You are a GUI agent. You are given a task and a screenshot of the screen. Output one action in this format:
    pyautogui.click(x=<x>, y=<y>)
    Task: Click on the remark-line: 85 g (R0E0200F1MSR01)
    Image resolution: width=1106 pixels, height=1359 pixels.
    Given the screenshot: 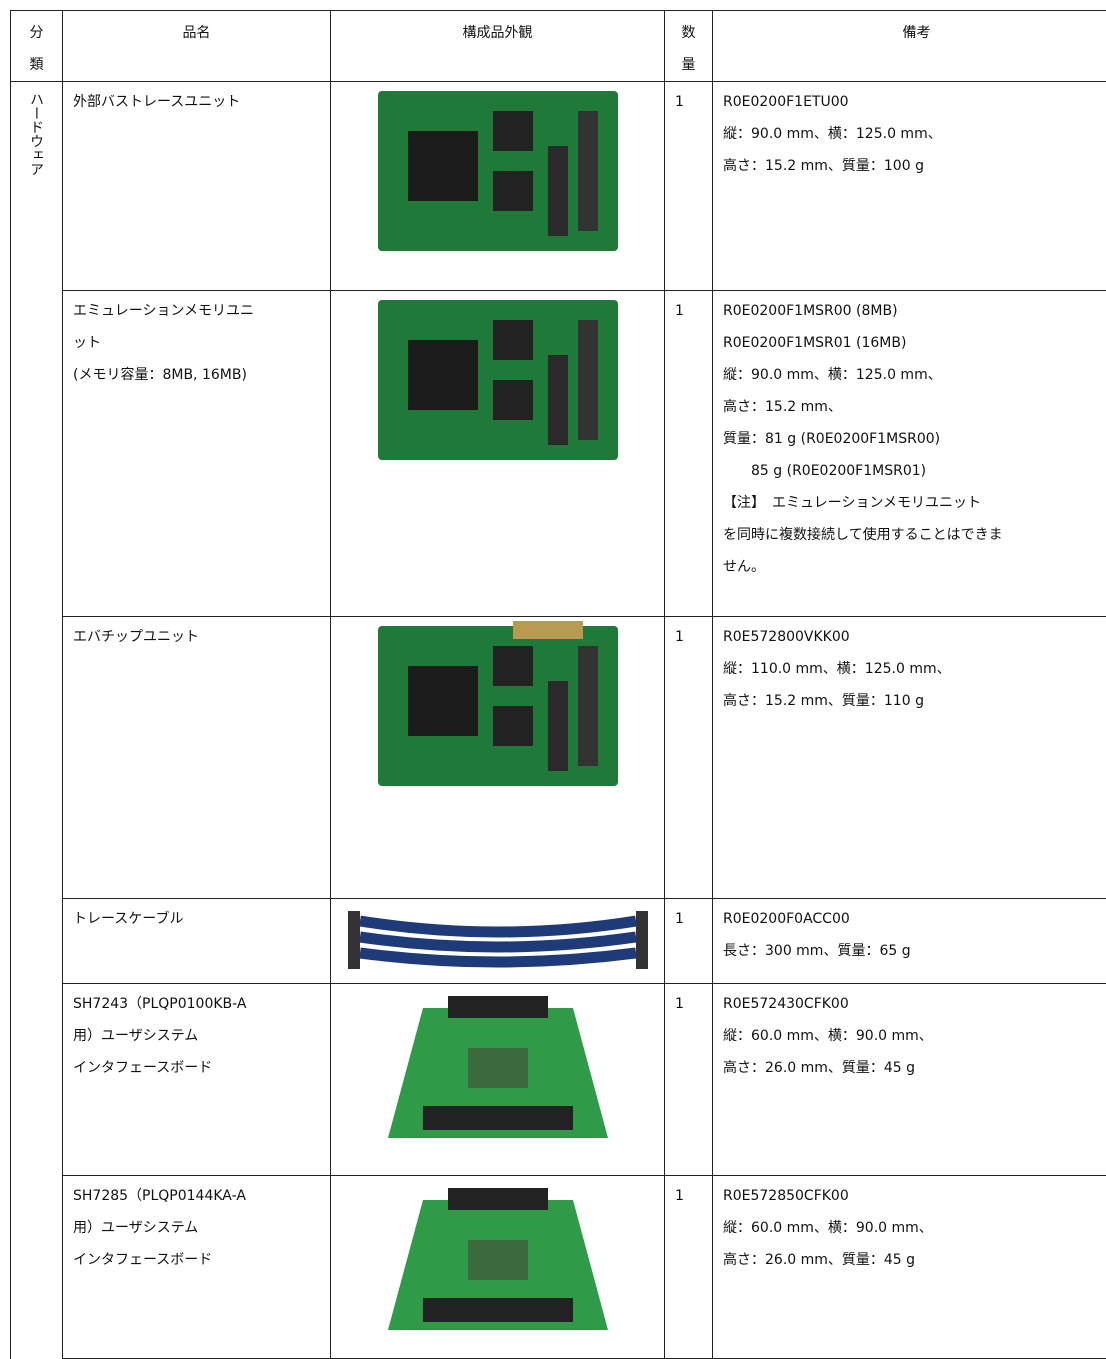 What is the action you would take?
    pyautogui.click(x=914, y=471)
    